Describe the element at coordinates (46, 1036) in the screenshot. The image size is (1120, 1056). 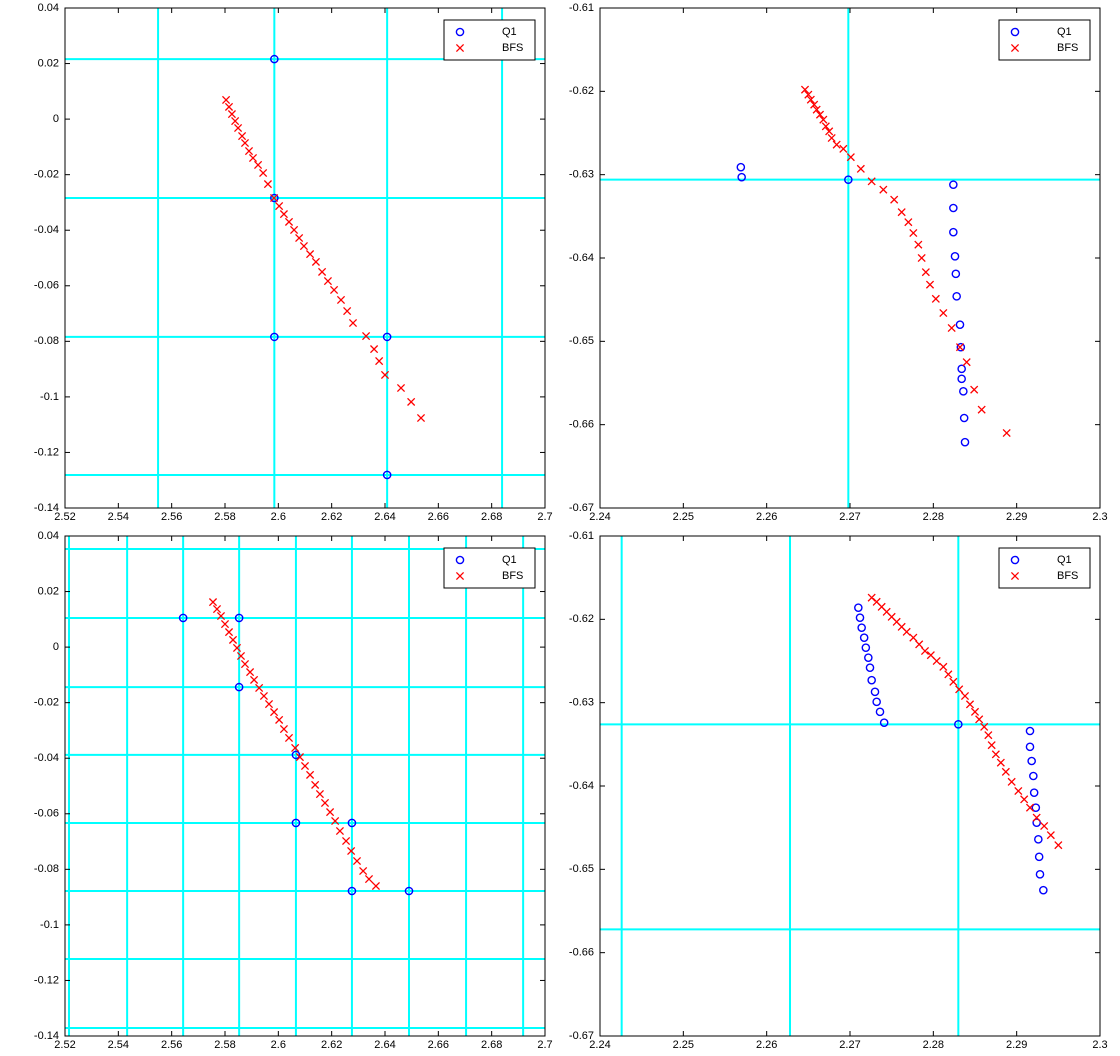
I see `y-tick-label: -0.14` at that location.